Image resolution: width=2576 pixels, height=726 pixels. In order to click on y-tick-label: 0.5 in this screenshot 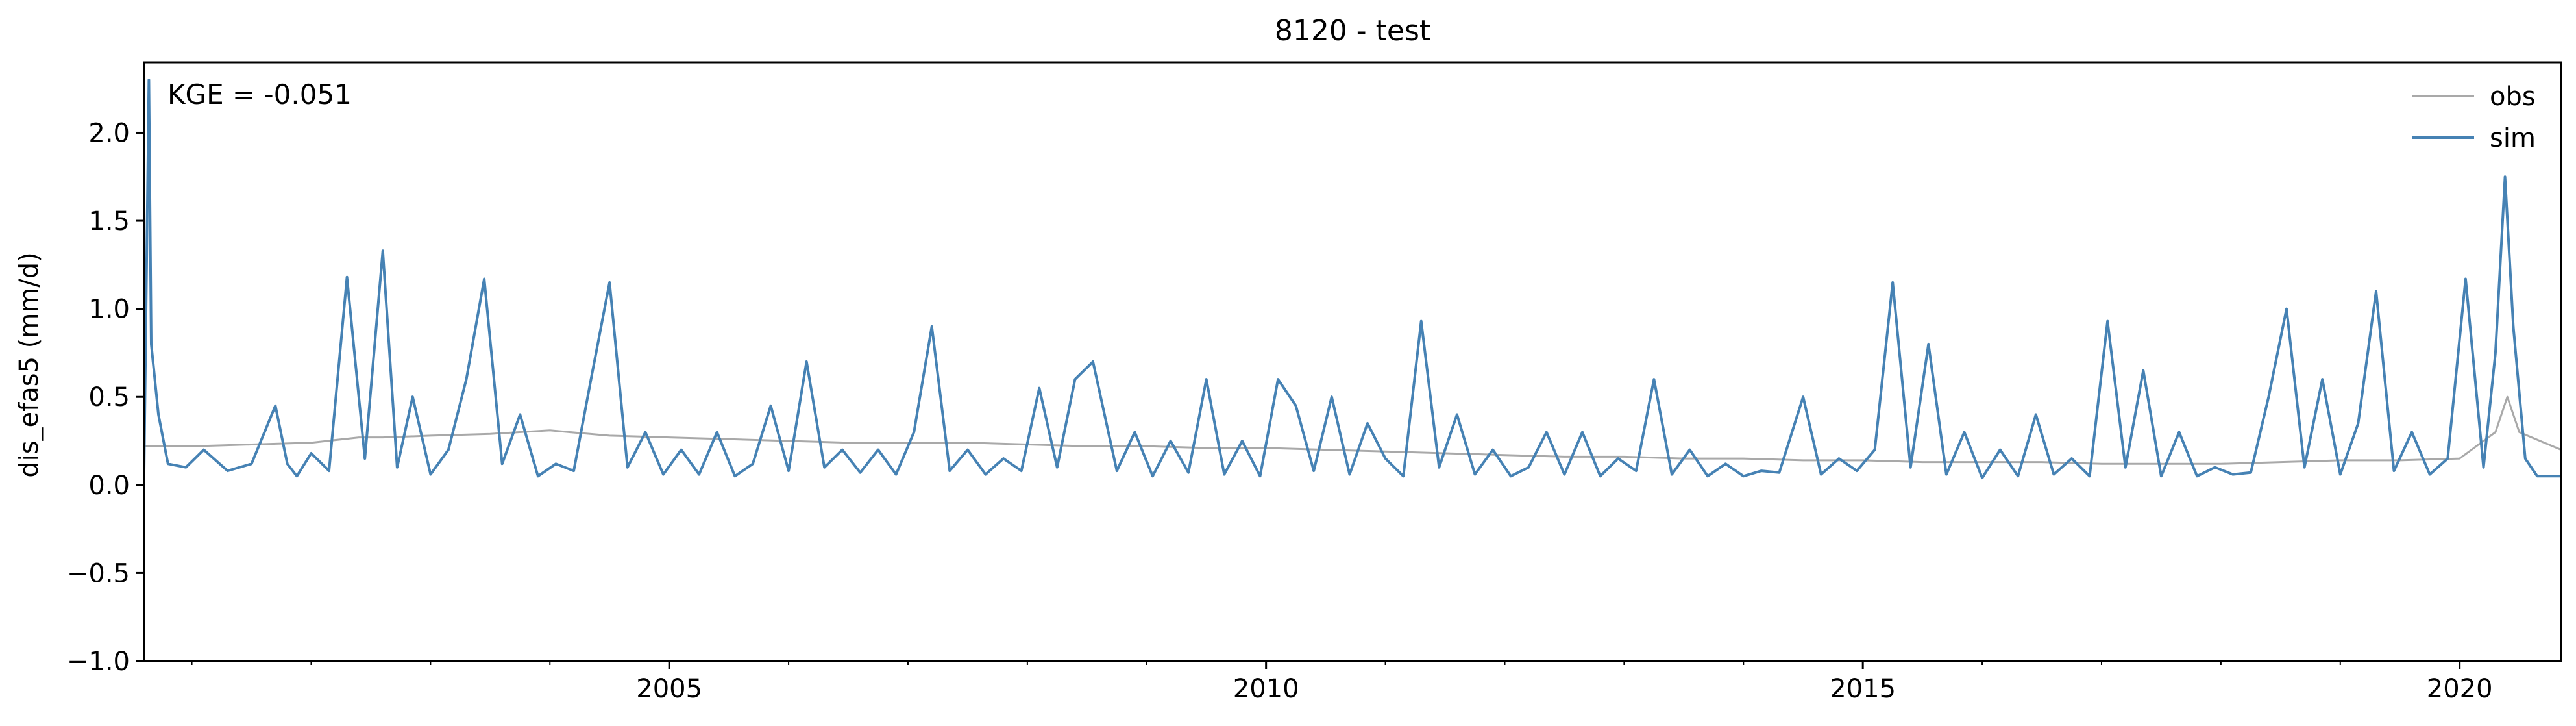, I will do `click(109, 397)`.